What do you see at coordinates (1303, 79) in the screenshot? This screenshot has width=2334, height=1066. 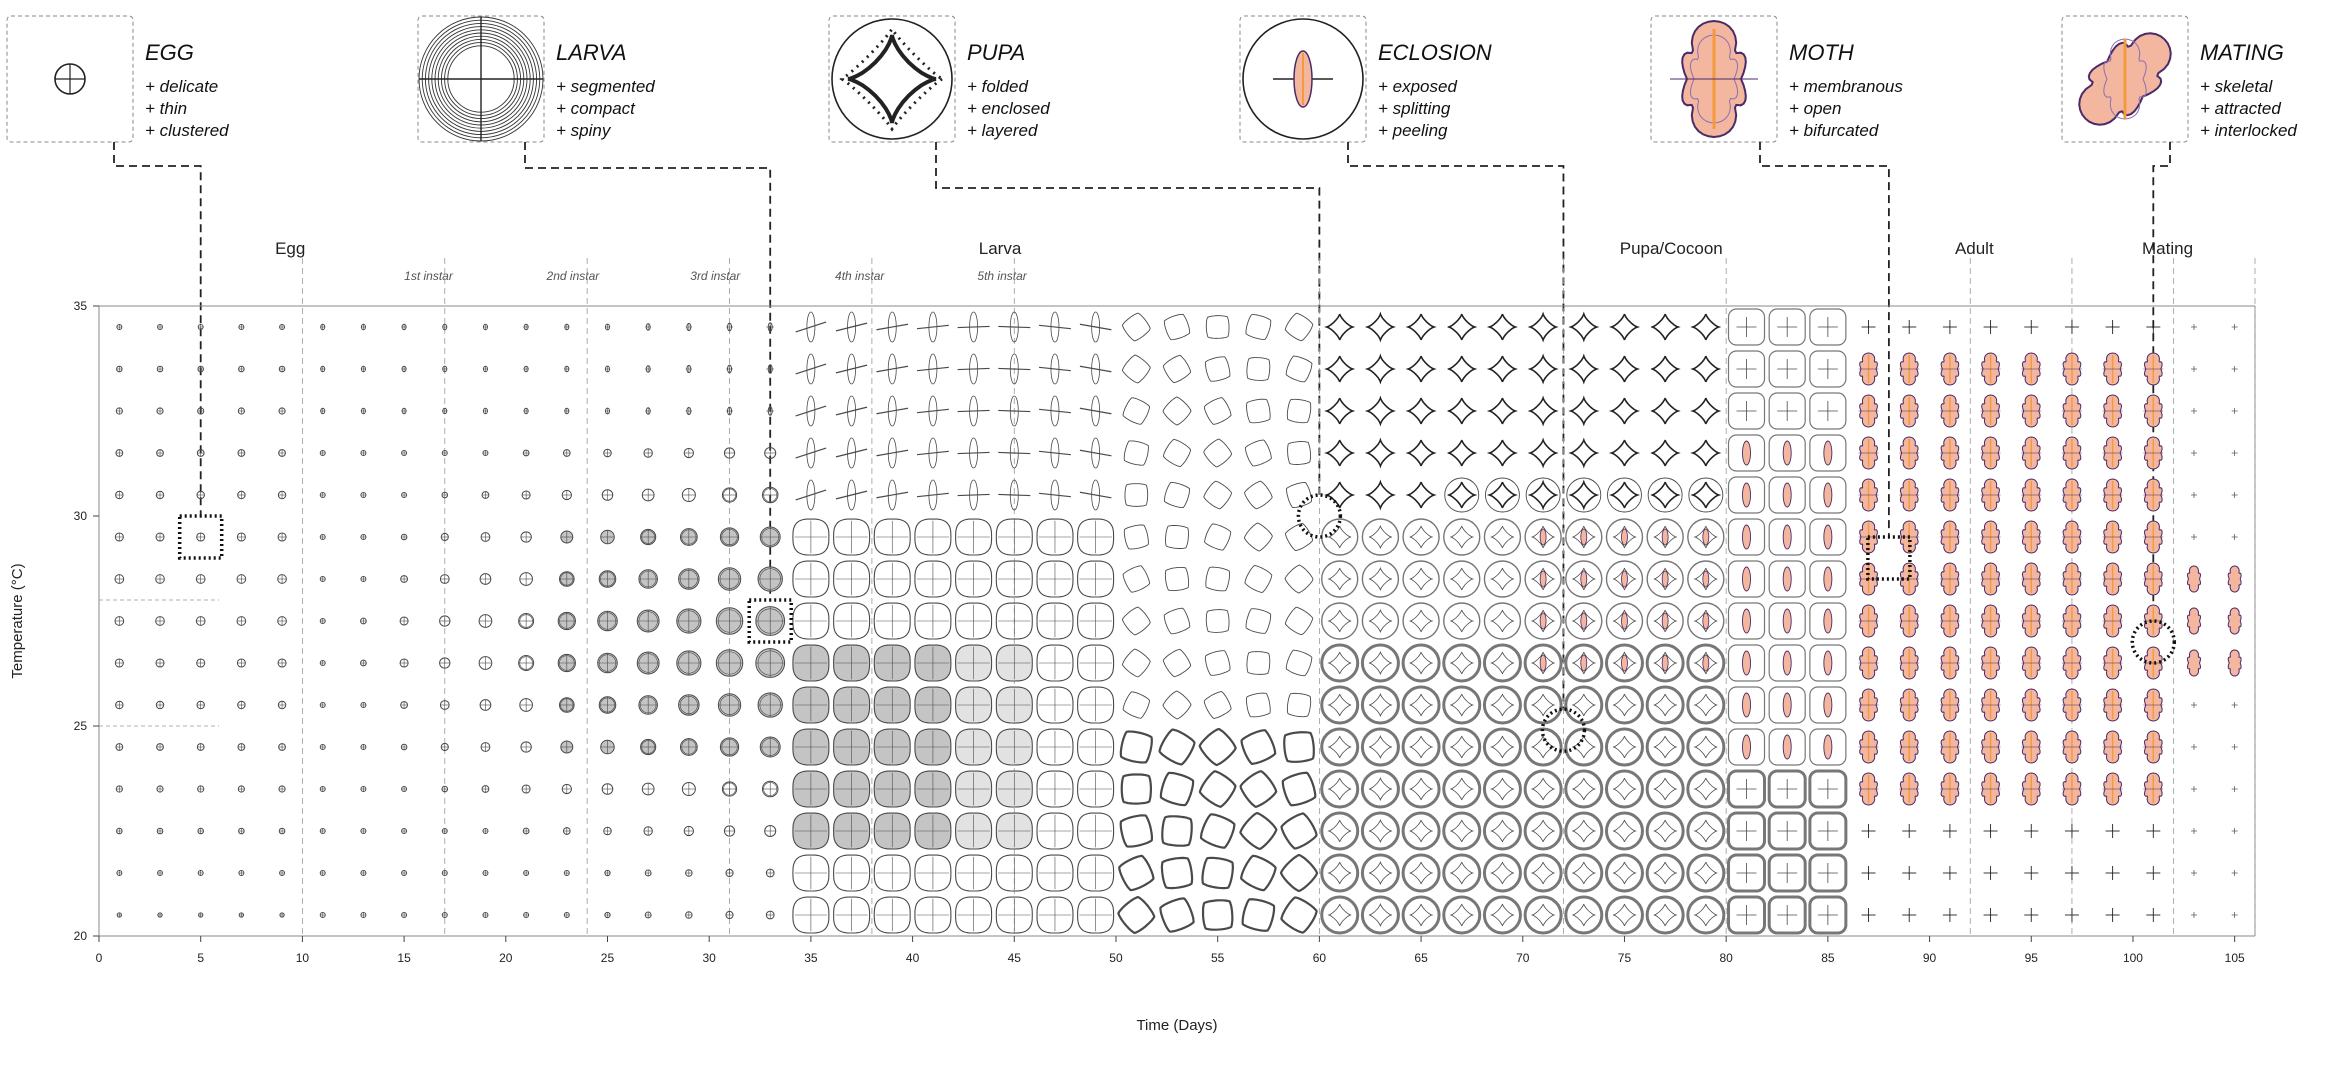 I see `legend-frame` at bounding box center [1303, 79].